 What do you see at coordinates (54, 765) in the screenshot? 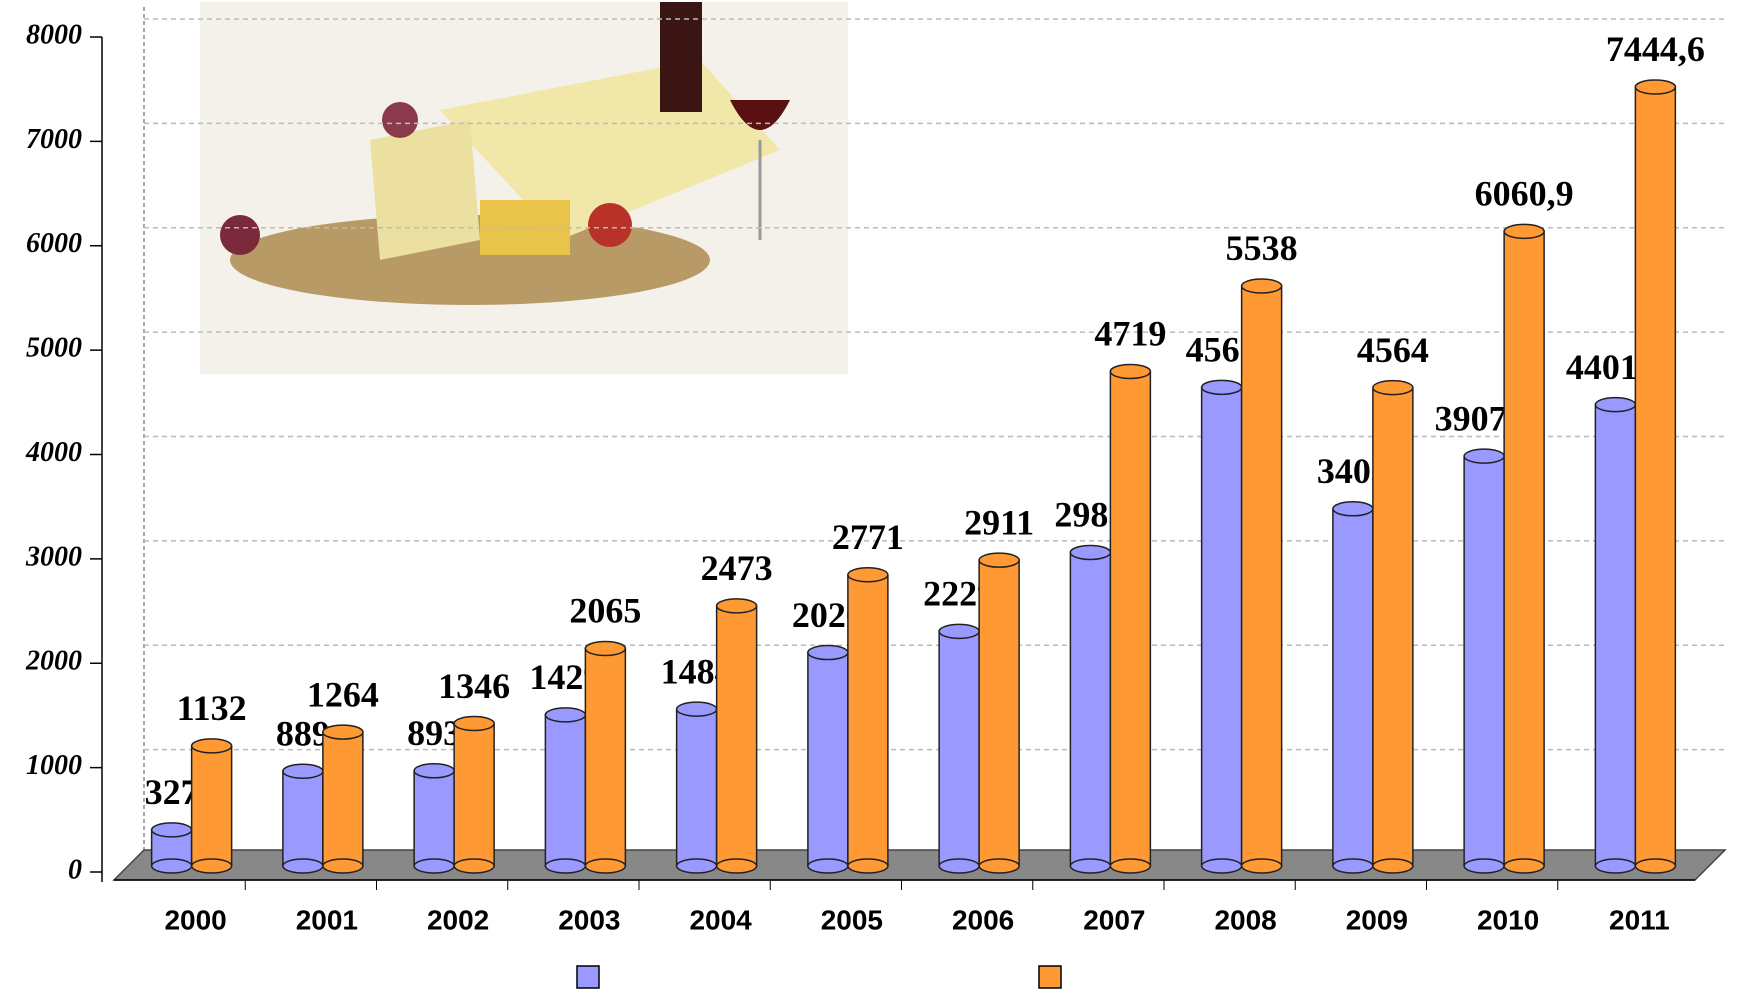
I see `y-tick-label: 1000` at bounding box center [54, 765].